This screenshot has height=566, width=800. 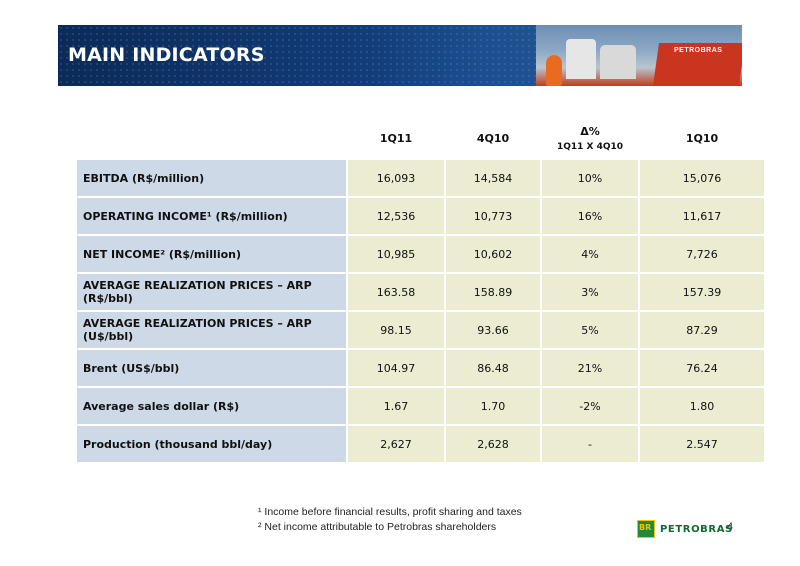 I want to click on column-subheader-delta: 1Q11 X 4Q10, so click(x=590, y=146).